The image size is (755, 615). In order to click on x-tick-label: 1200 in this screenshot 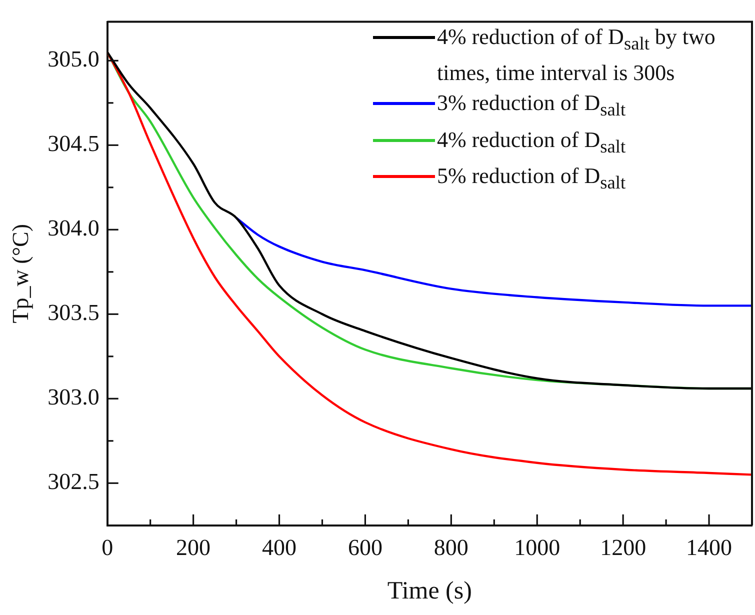, I will do `click(623, 547)`.